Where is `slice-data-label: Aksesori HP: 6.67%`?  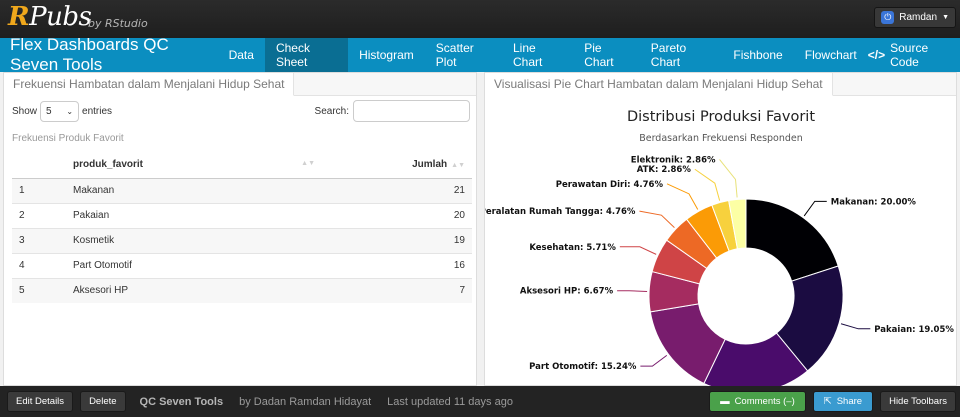 slice-data-label: Aksesori HP: 6.67% is located at coordinates (567, 292).